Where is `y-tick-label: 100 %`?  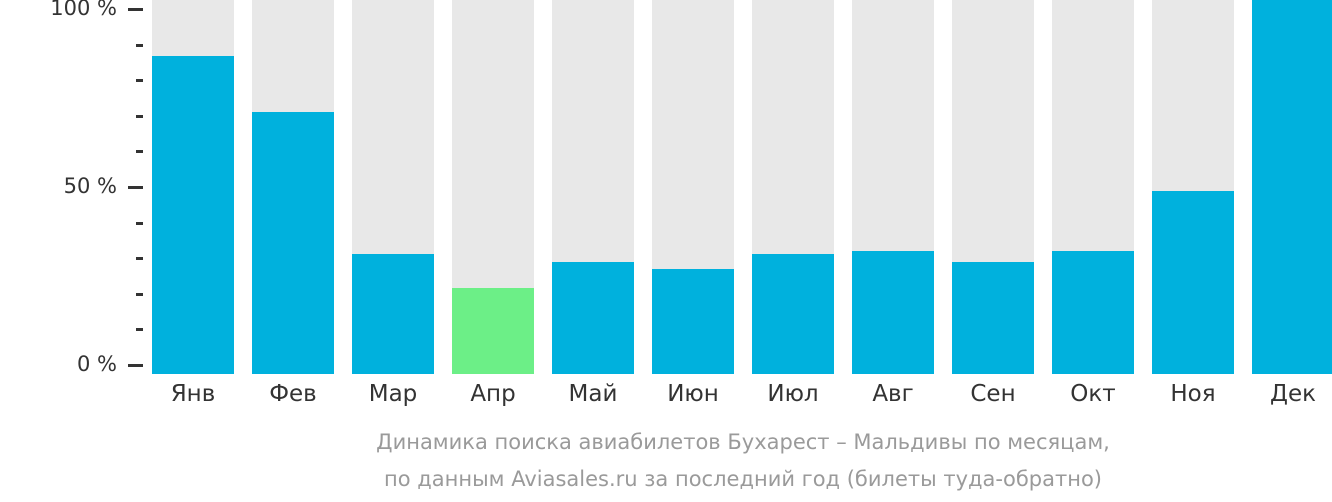
y-tick-label: 100 % is located at coordinates (83, 10).